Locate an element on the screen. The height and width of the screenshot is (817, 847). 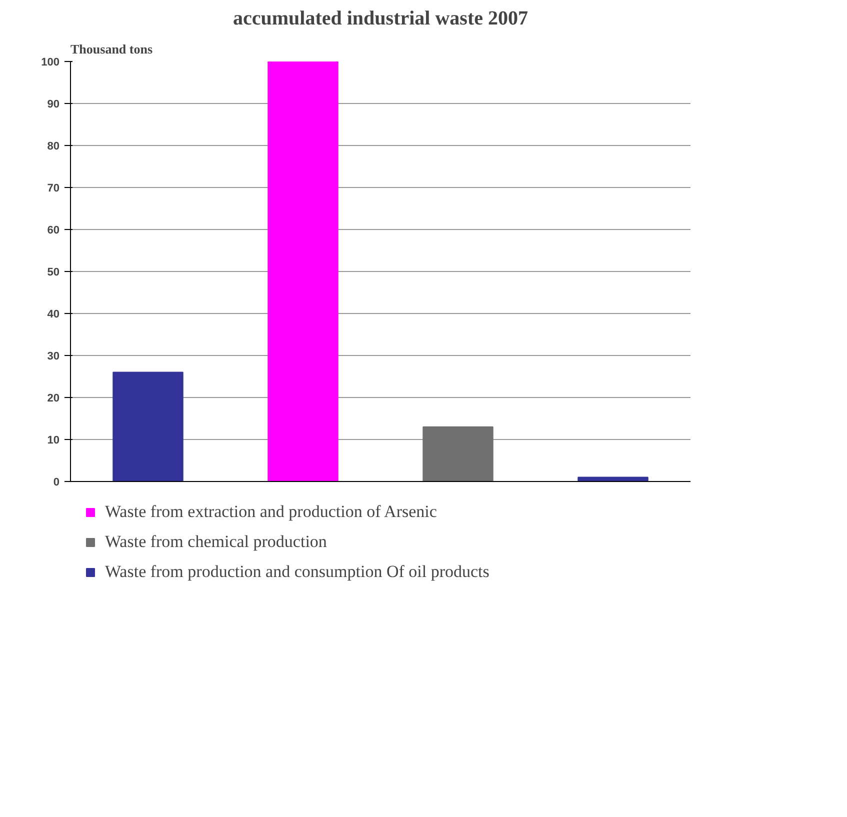
y-tick-label: 40 is located at coordinates (53, 314).